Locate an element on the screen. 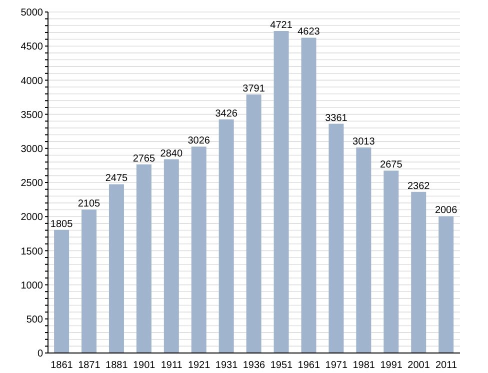 This screenshot has height=373, width=488. y-tick-label: 3000 is located at coordinates (32, 149).